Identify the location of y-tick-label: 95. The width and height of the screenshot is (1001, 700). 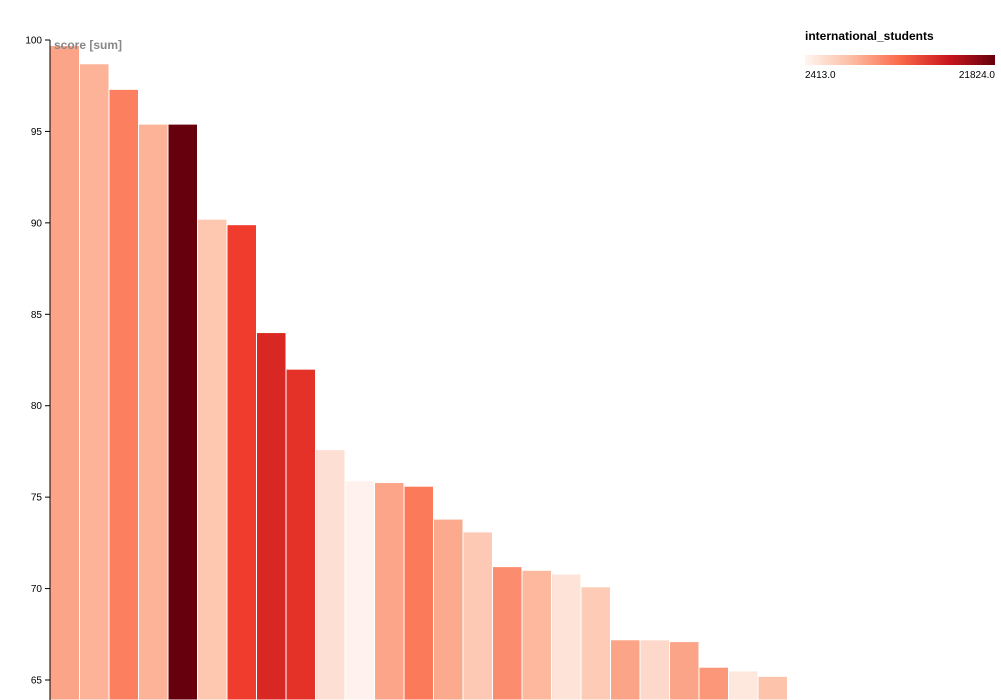
(37, 132).